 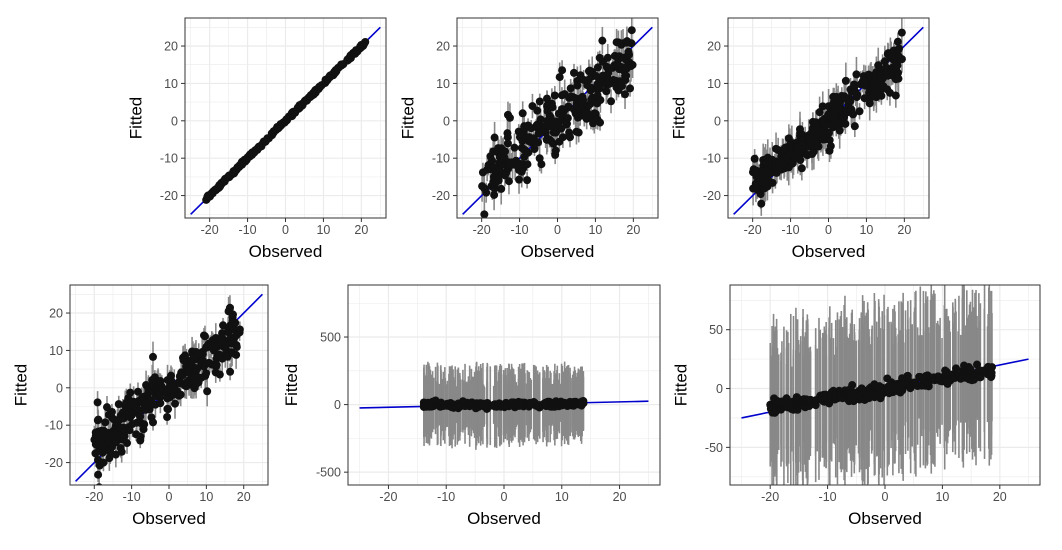 I want to click on y-tick-label: -10, so click(x=54, y=426).